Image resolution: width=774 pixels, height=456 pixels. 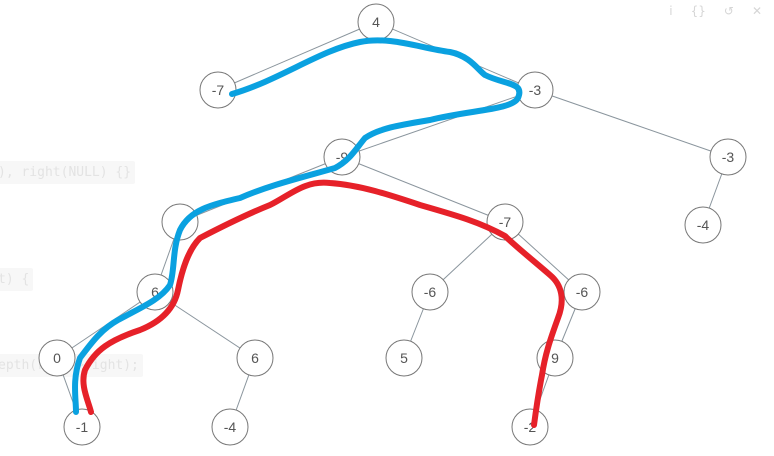 I want to click on background-code-line: ), right(NULL) {}, so click(x=68, y=172).